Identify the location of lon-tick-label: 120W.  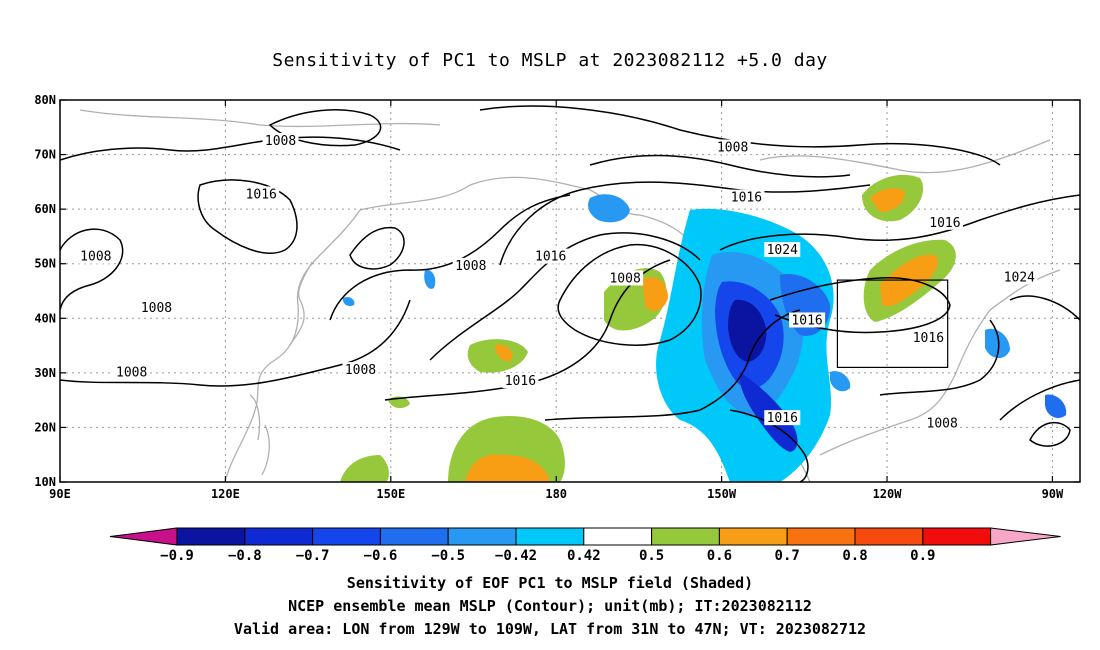
(888, 494).